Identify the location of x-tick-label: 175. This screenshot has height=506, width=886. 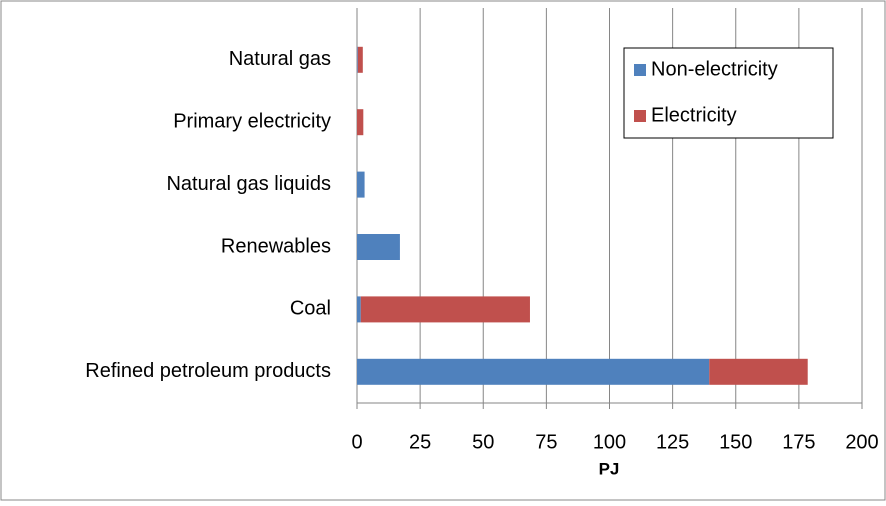
(798, 442).